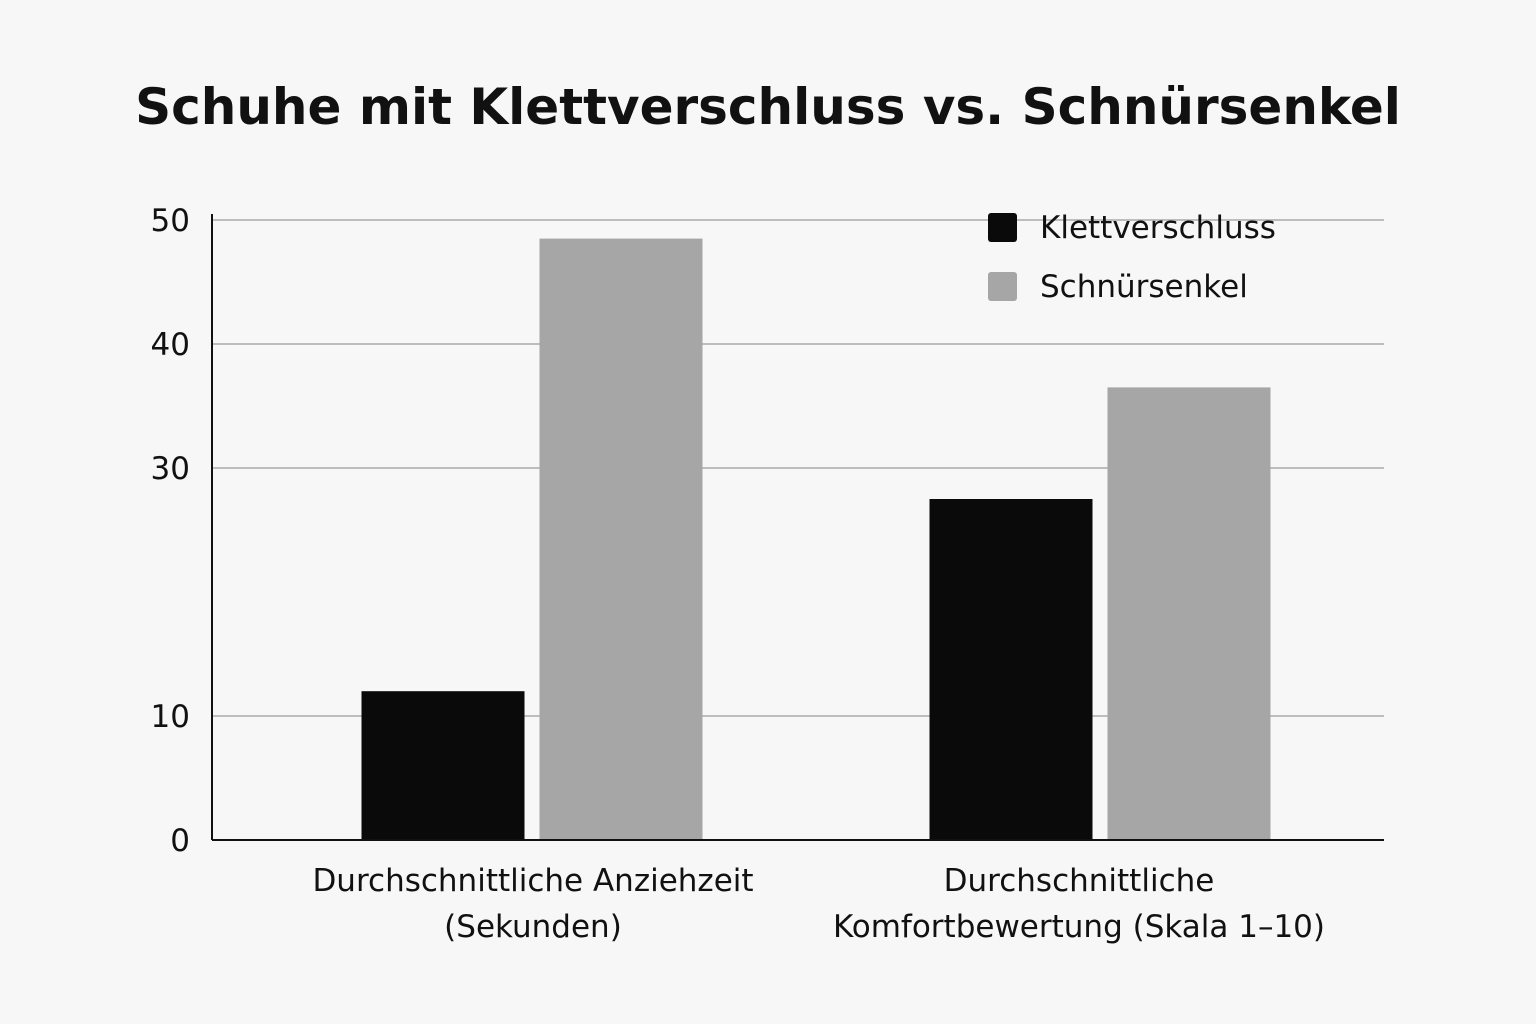 This screenshot has width=1536, height=1024. I want to click on y-tick-label-50: 50, so click(170, 221).